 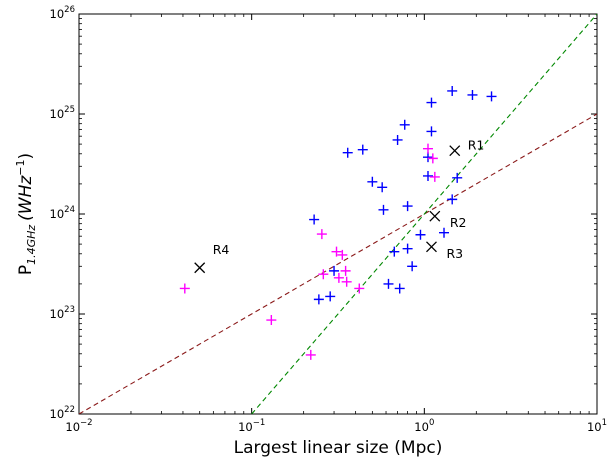 What do you see at coordinates (69, 210) in the screenshot?
I see `y-tick-label-exp: 24` at bounding box center [69, 210].